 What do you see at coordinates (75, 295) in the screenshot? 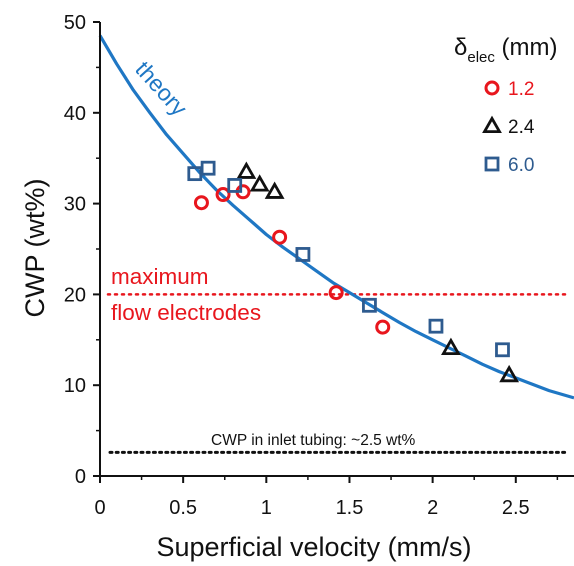
I see `y-tick-label: 20` at bounding box center [75, 295].